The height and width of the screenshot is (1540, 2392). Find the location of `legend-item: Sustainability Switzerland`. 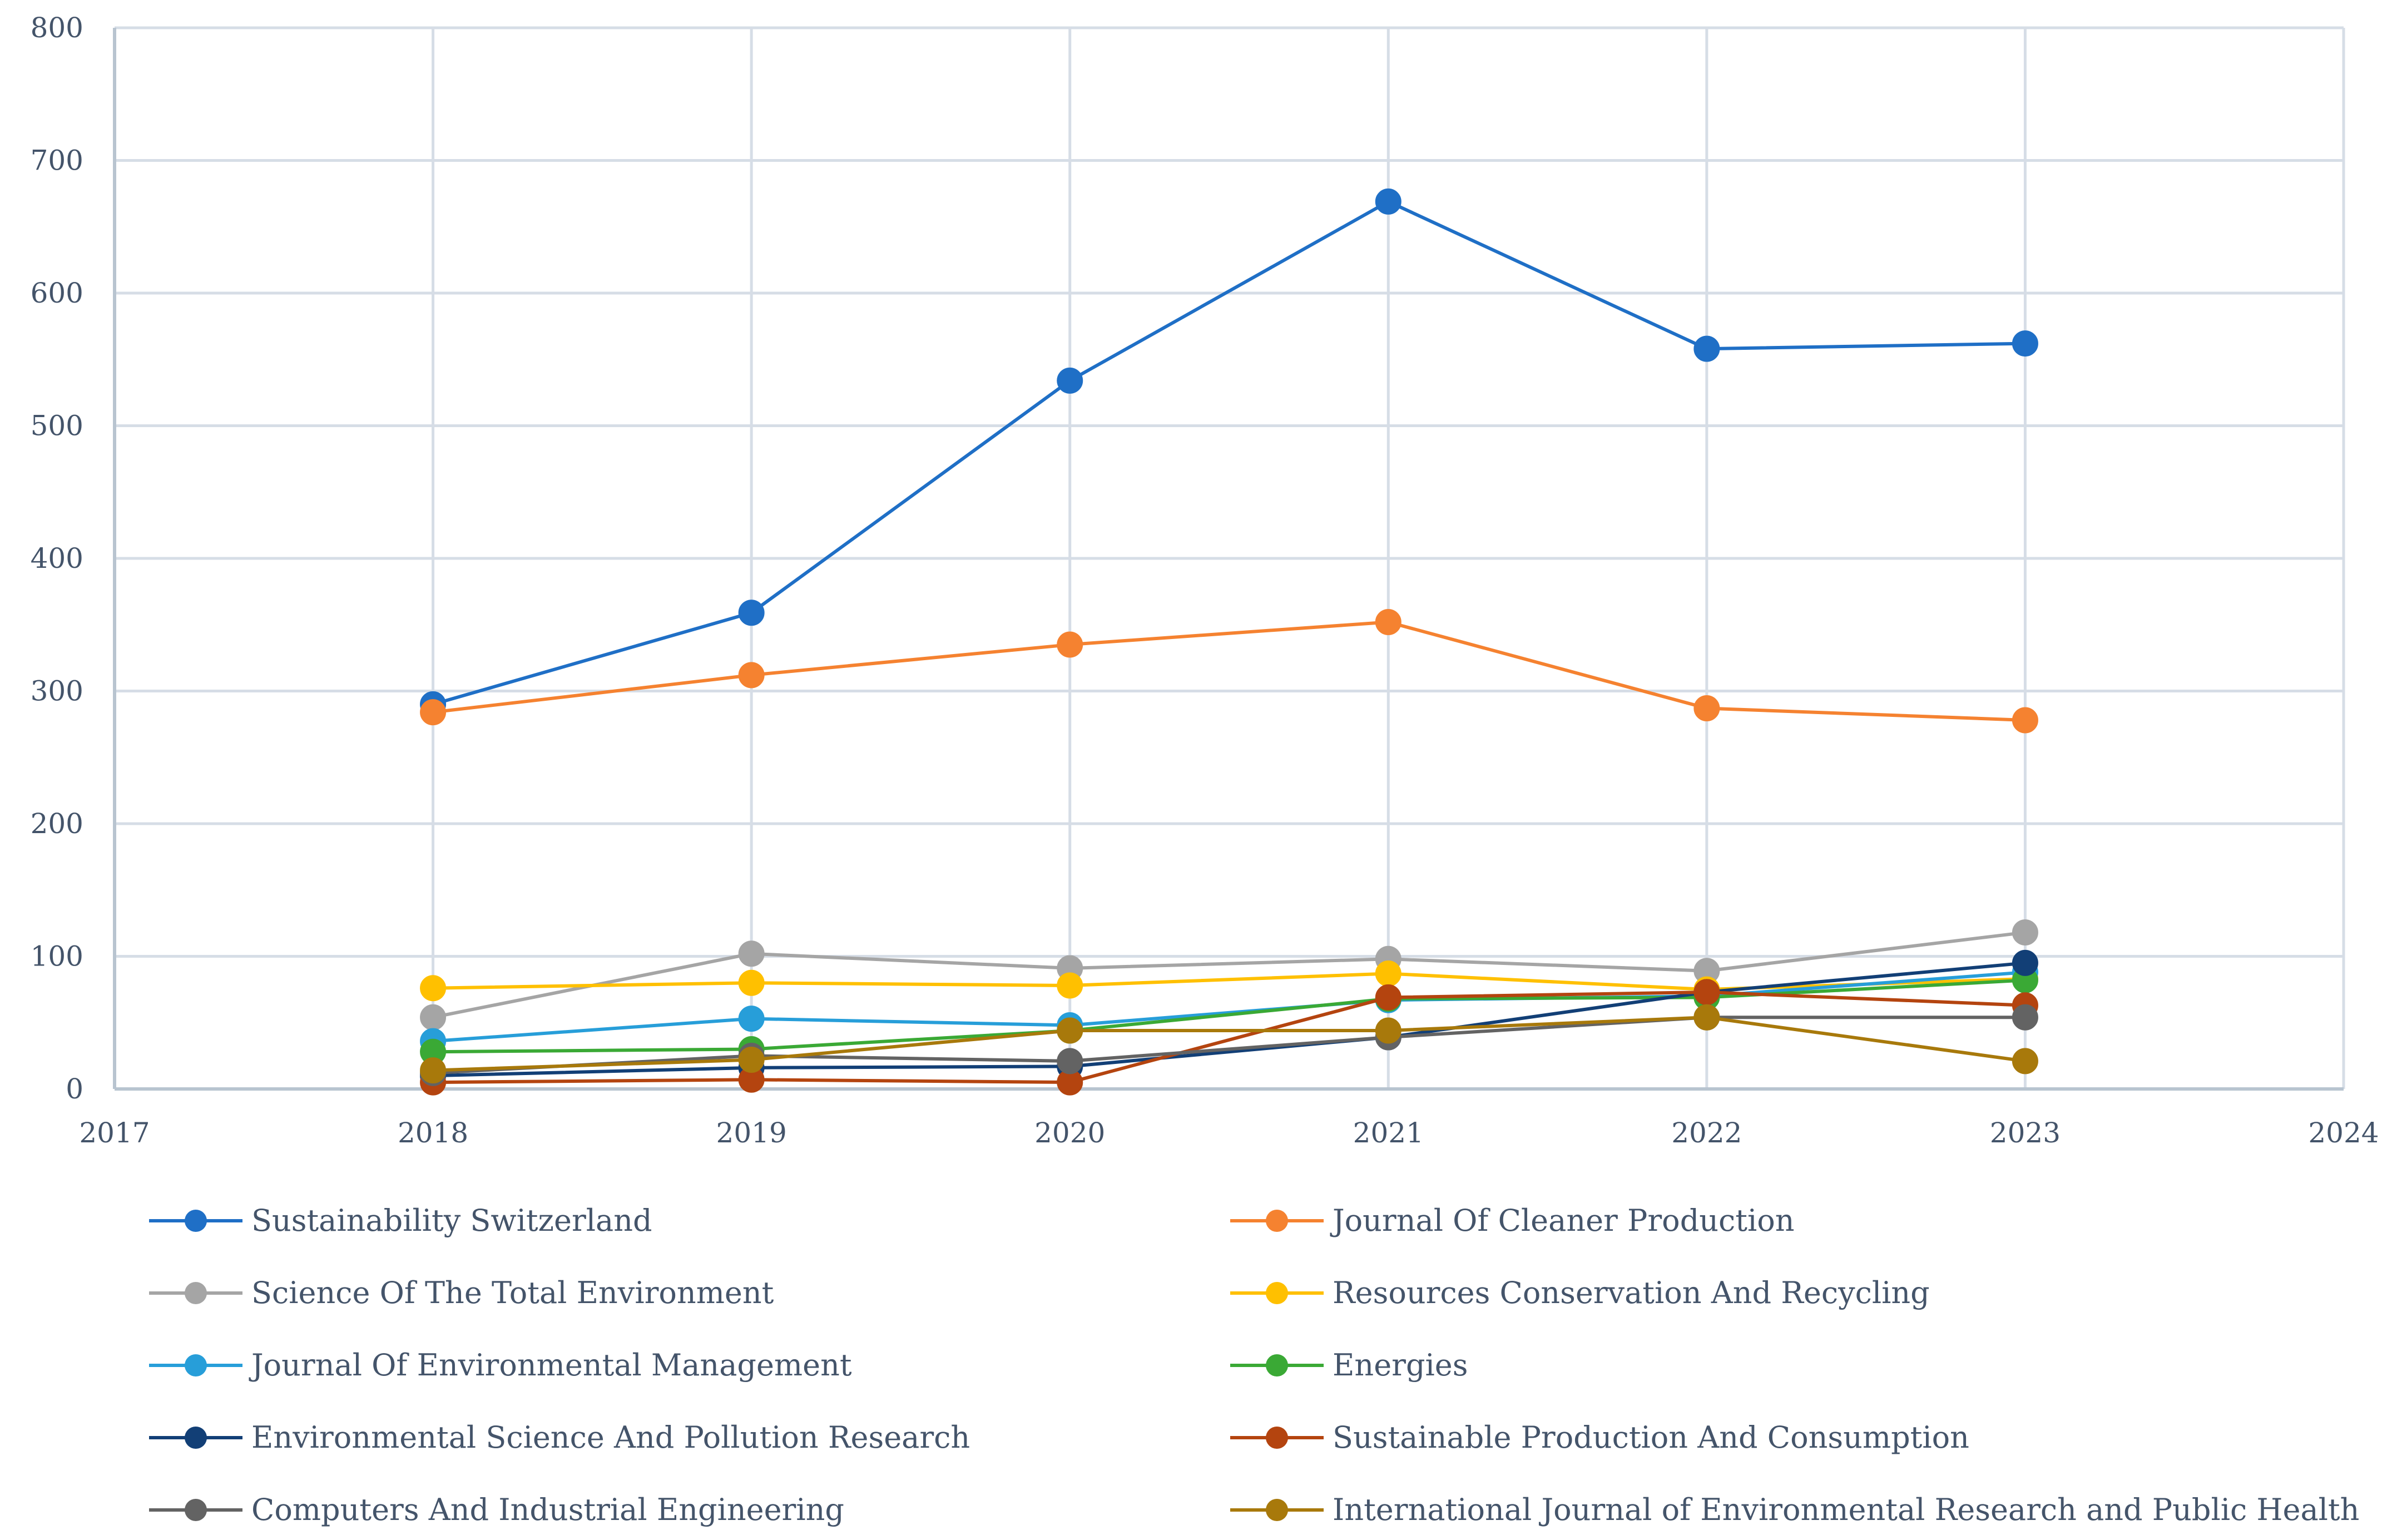

legend-item: Sustainability Switzerland is located at coordinates (400, 1220).